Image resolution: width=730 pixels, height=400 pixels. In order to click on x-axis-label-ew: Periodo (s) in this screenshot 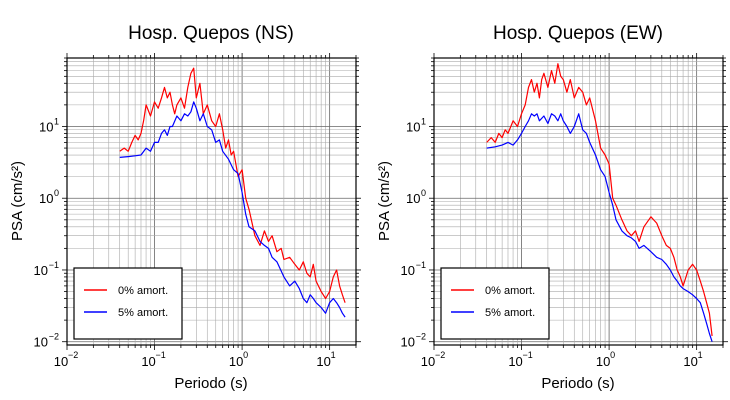, I will do `click(577, 383)`.